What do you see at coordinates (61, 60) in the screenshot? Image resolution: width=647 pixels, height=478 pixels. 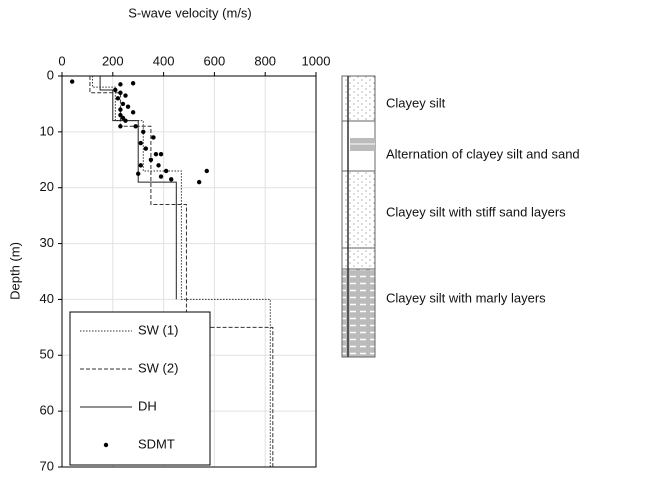 I see `x-tick-label: 0` at bounding box center [61, 60].